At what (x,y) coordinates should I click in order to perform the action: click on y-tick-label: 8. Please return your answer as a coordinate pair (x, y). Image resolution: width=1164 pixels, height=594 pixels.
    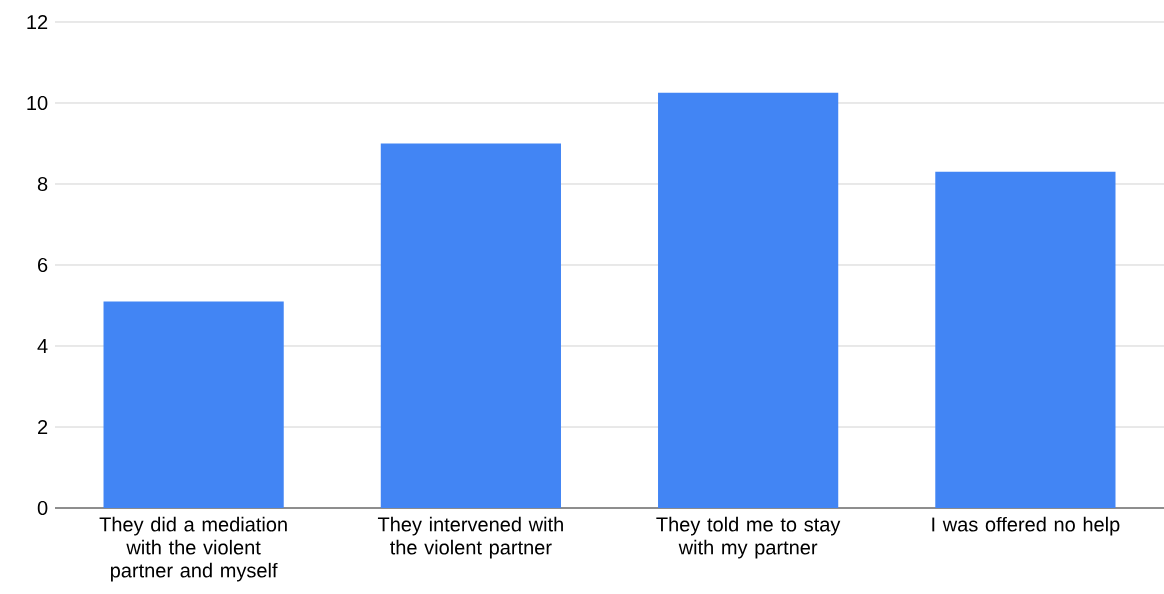
    Looking at the image, I should click on (42, 184).